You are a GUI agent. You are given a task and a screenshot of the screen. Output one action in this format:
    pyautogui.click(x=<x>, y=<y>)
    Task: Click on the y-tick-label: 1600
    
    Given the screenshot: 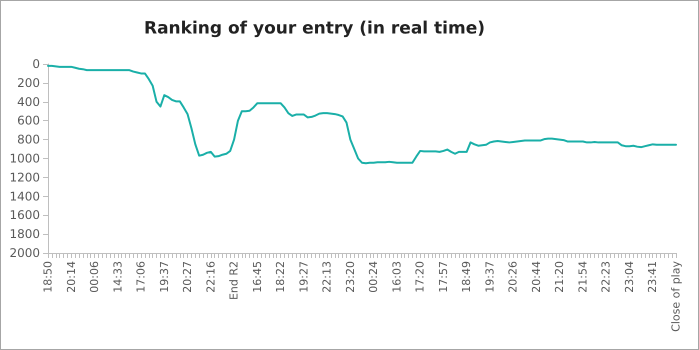 What is the action you would take?
    pyautogui.click(x=24, y=215)
    